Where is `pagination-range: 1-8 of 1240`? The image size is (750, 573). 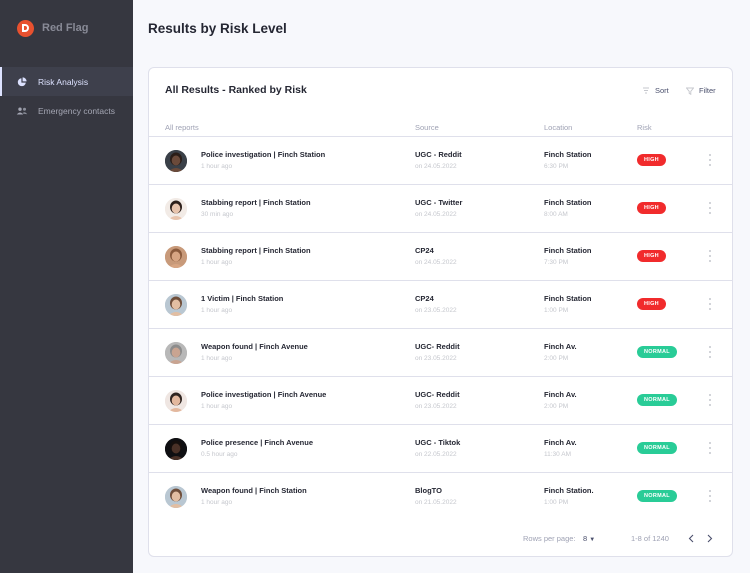 pagination-range: 1-8 of 1240 is located at coordinates (650, 538).